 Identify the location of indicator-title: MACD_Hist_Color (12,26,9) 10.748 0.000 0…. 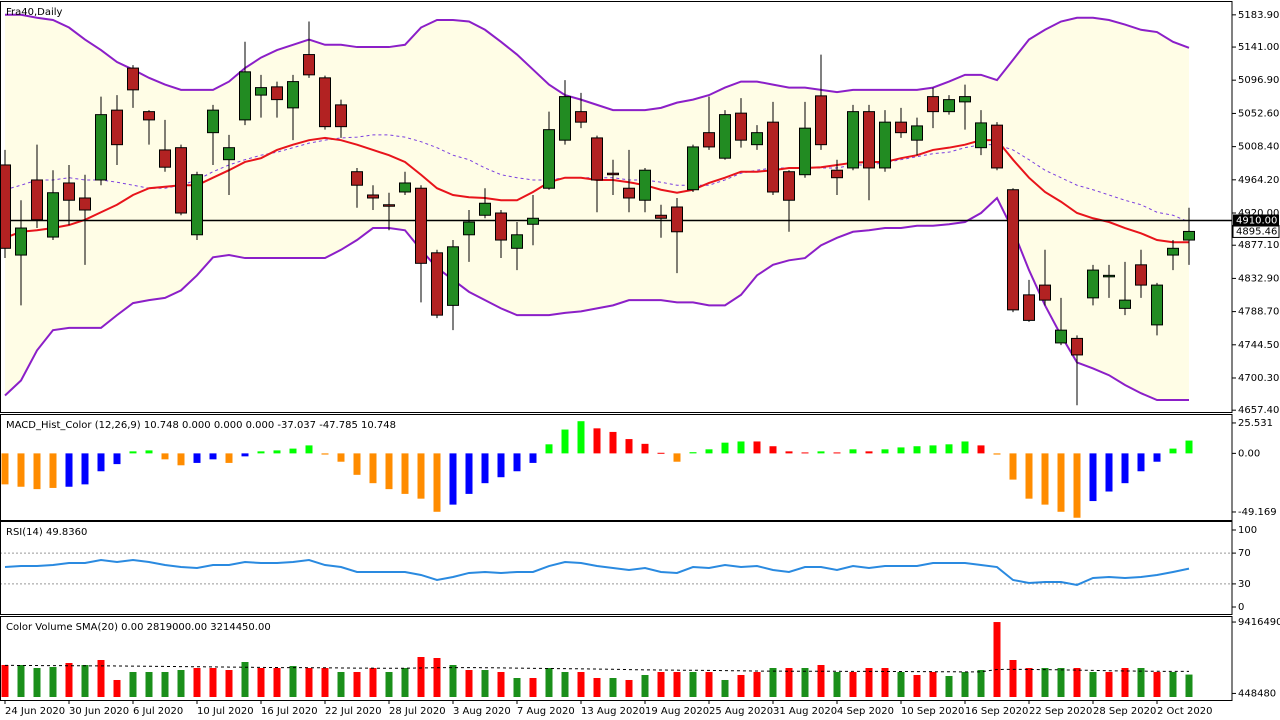
(201, 425).